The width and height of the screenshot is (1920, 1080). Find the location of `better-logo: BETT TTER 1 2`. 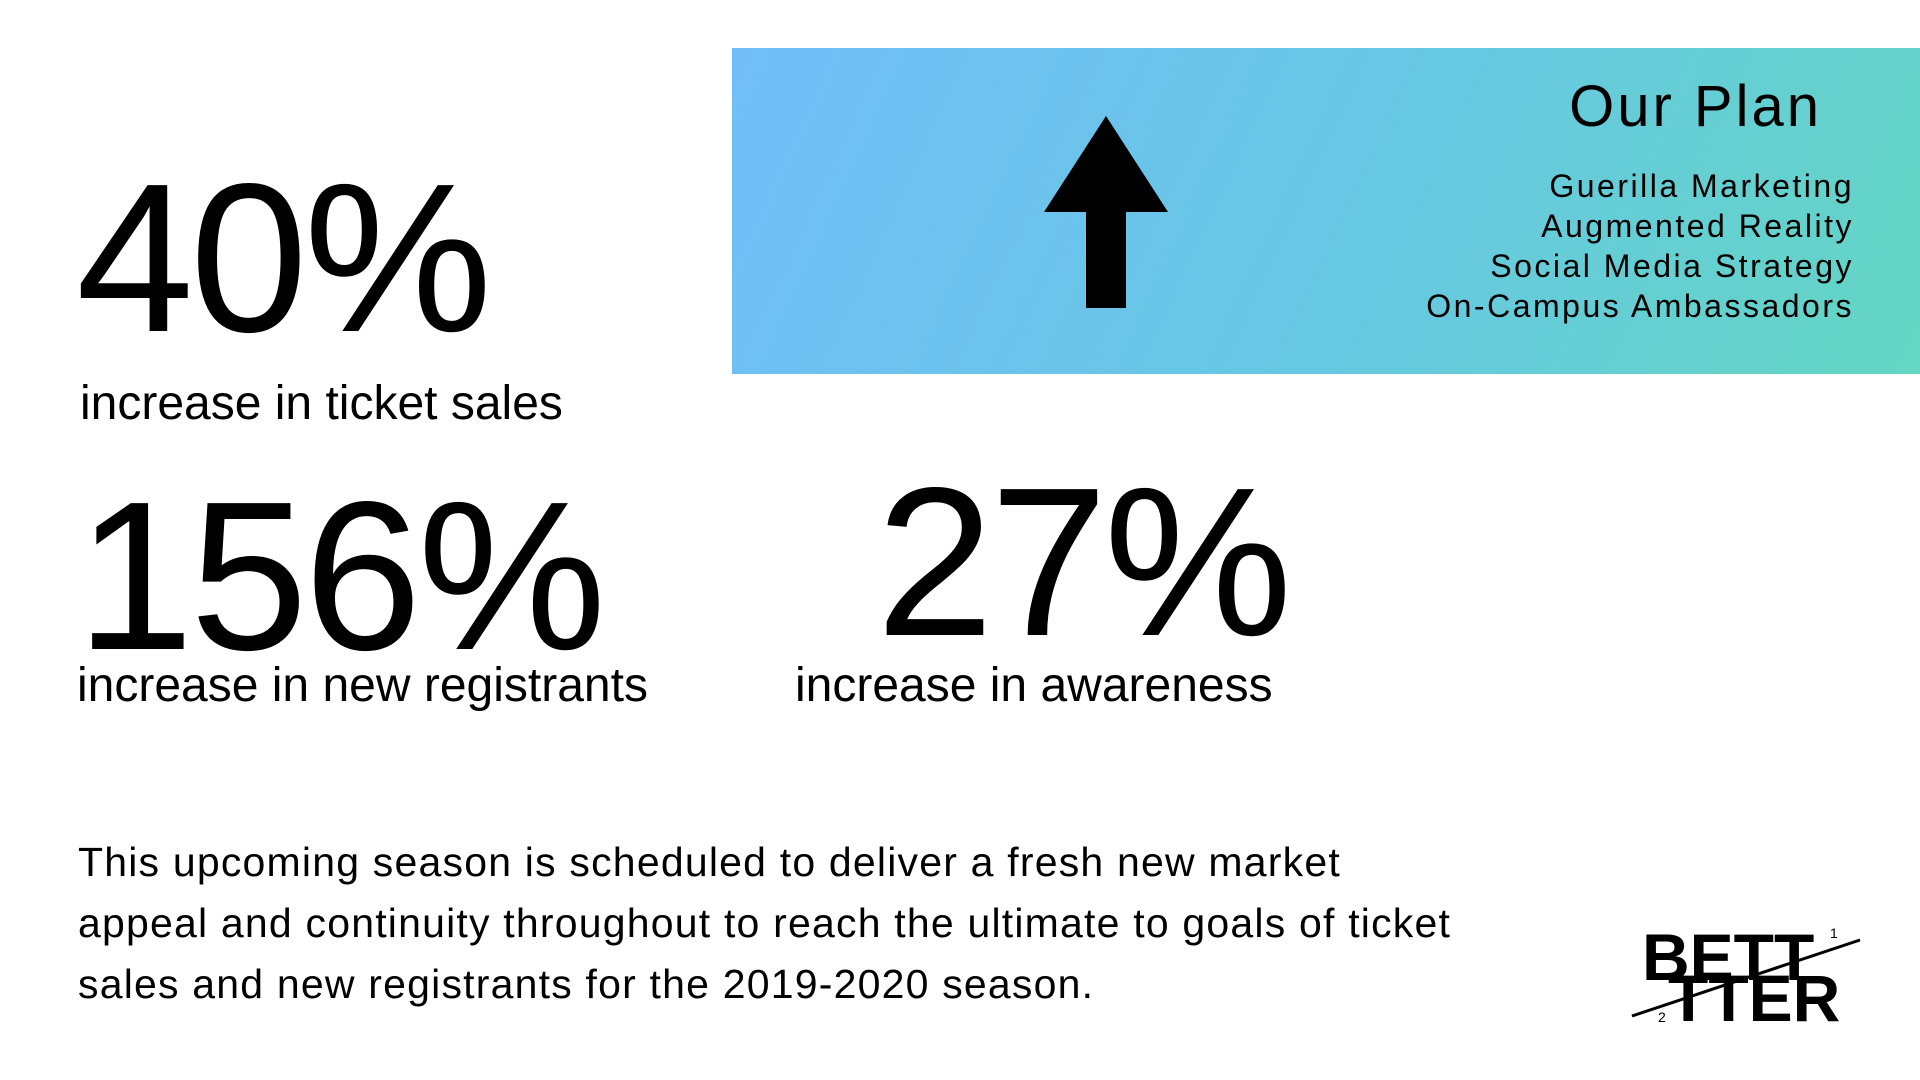

better-logo: BETT TTER 1 2 is located at coordinates (1746, 974).